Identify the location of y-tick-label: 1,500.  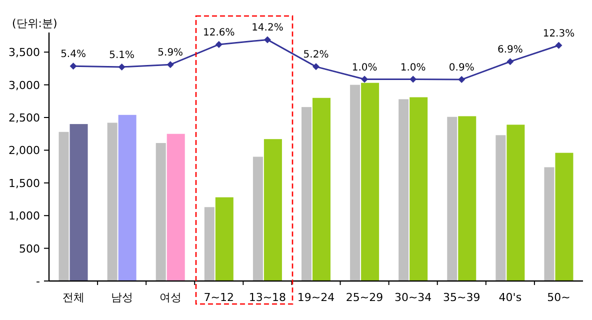
(24, 183).